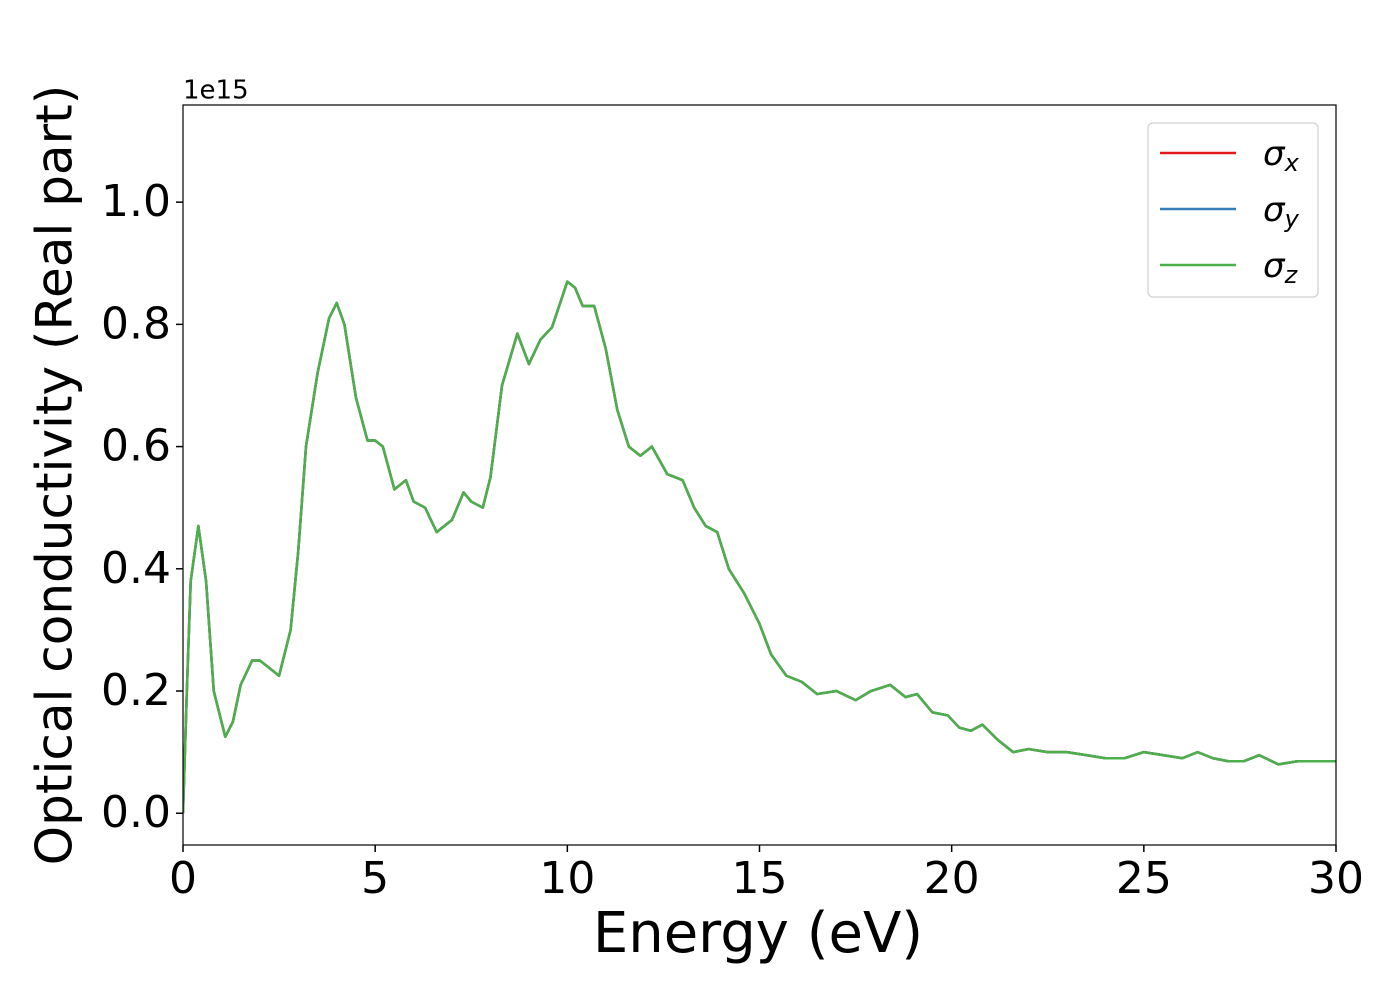 The width and height of the screenshot is (1400, 1000). What do you see at coordinates (136, 812) in the screenshot?
I see `y-tick-label: 0.0` at bounding box center [136, 812].